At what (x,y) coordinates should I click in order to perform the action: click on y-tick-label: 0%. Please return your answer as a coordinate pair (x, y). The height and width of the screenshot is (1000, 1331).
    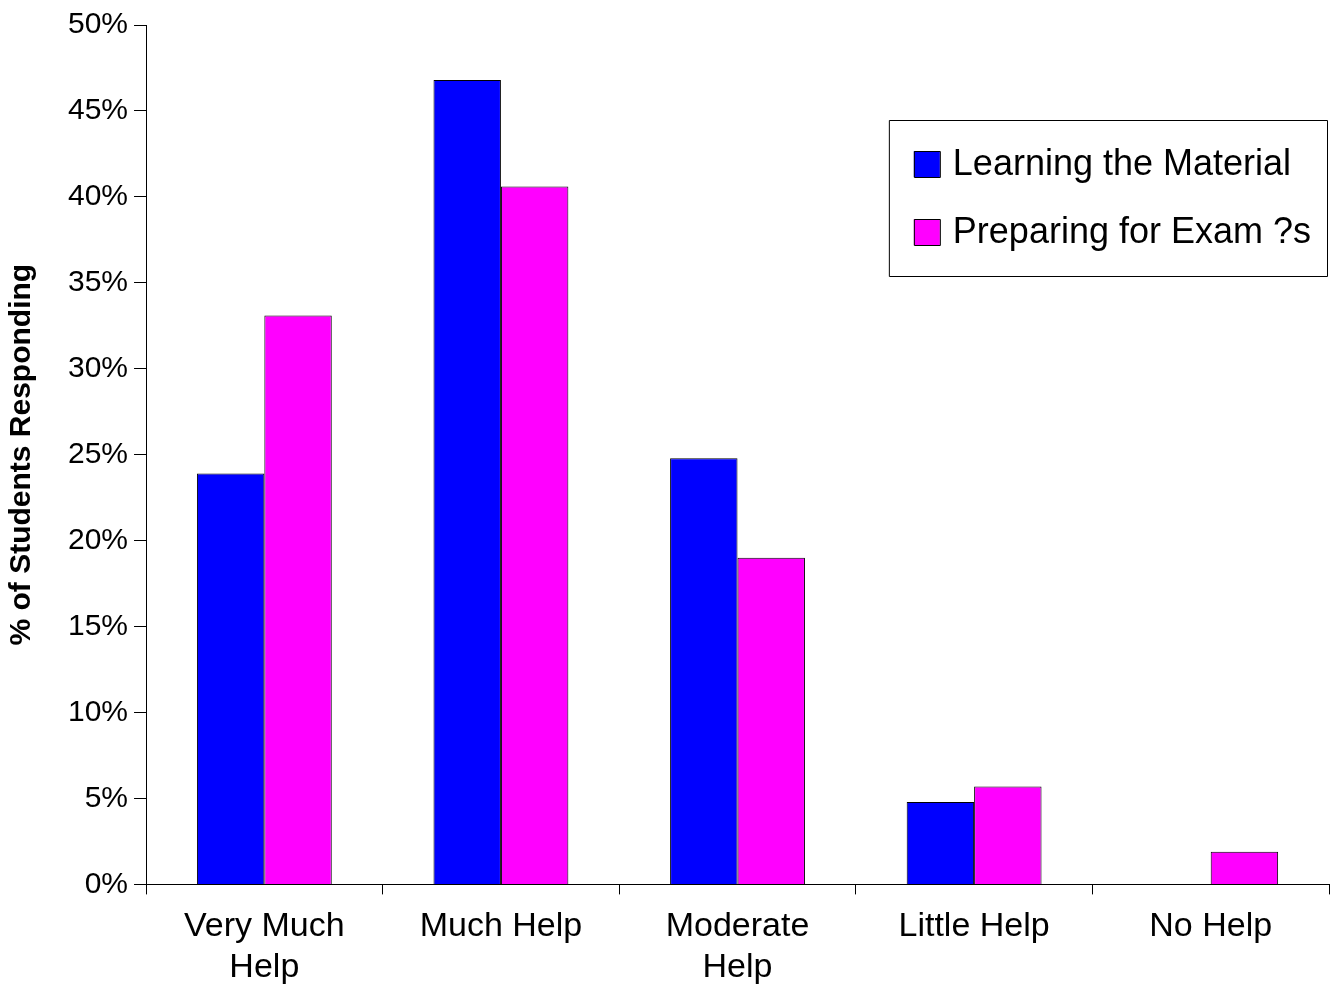
    Looking at the image, I should click on (106, 882).